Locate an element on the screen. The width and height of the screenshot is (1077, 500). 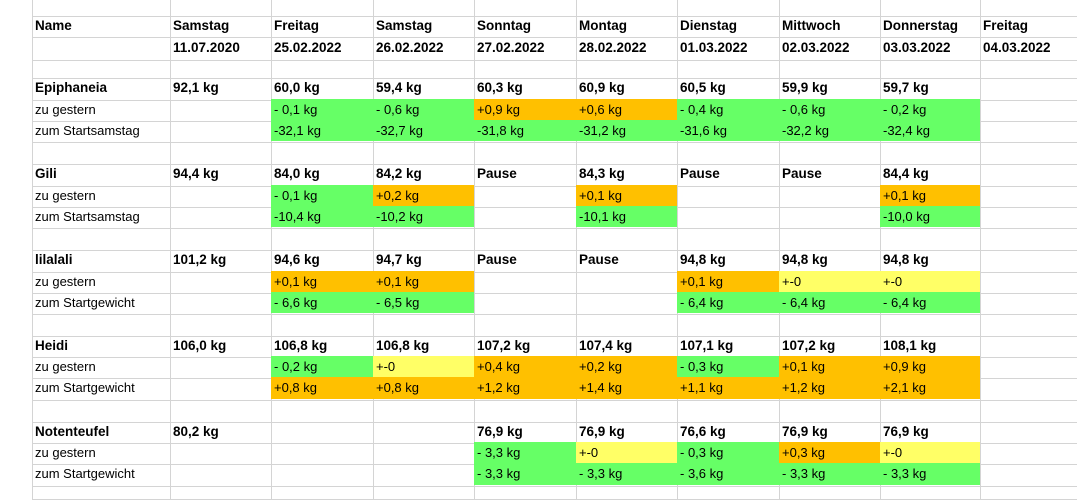
delta-yesterday-cell: +0,2 kg is located at coordinates (626, 366).